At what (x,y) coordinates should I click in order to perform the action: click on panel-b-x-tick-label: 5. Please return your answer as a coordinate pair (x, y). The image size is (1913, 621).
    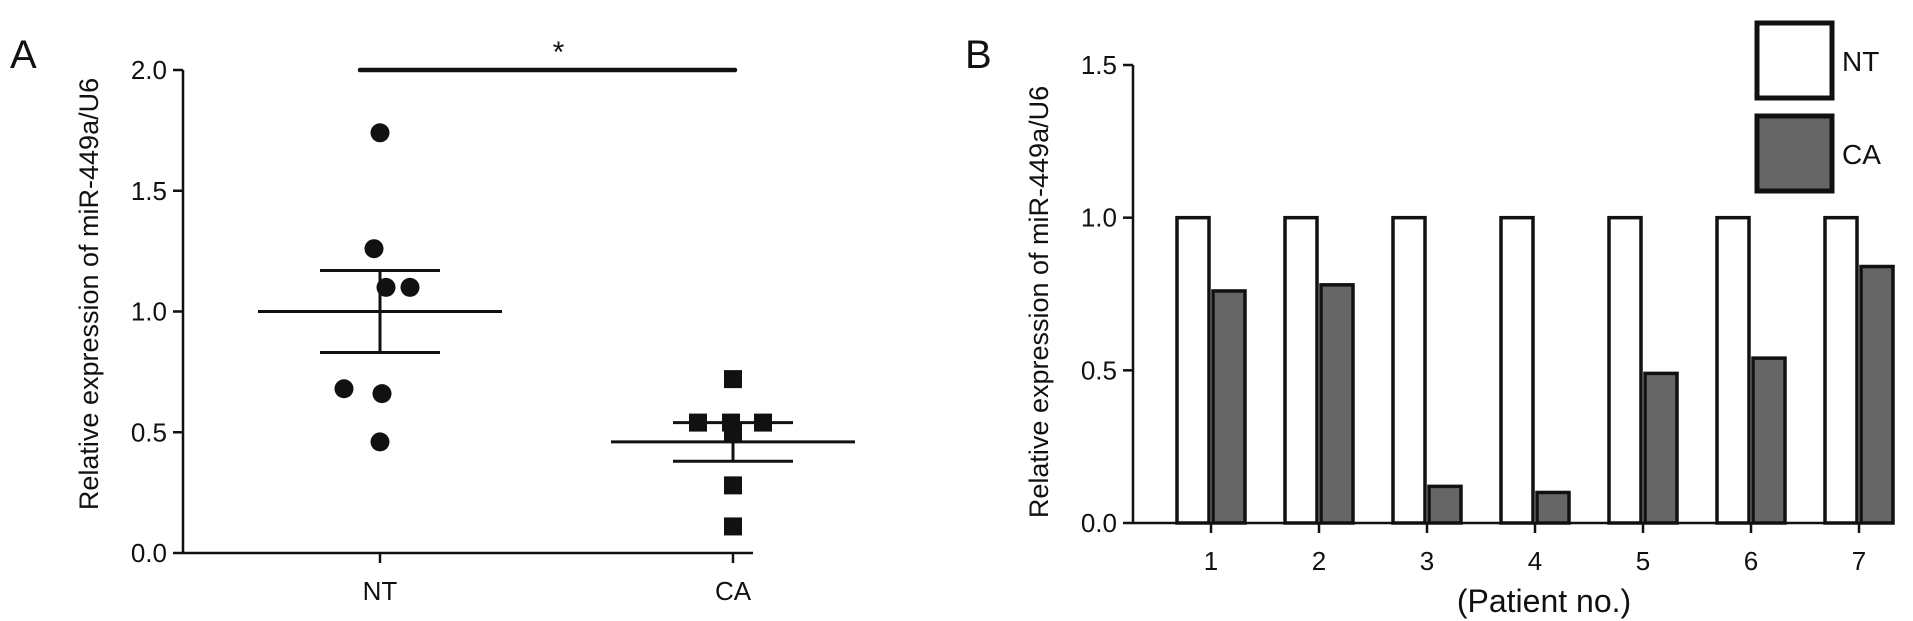
    Looking at the image, I should click on (1643, 561).